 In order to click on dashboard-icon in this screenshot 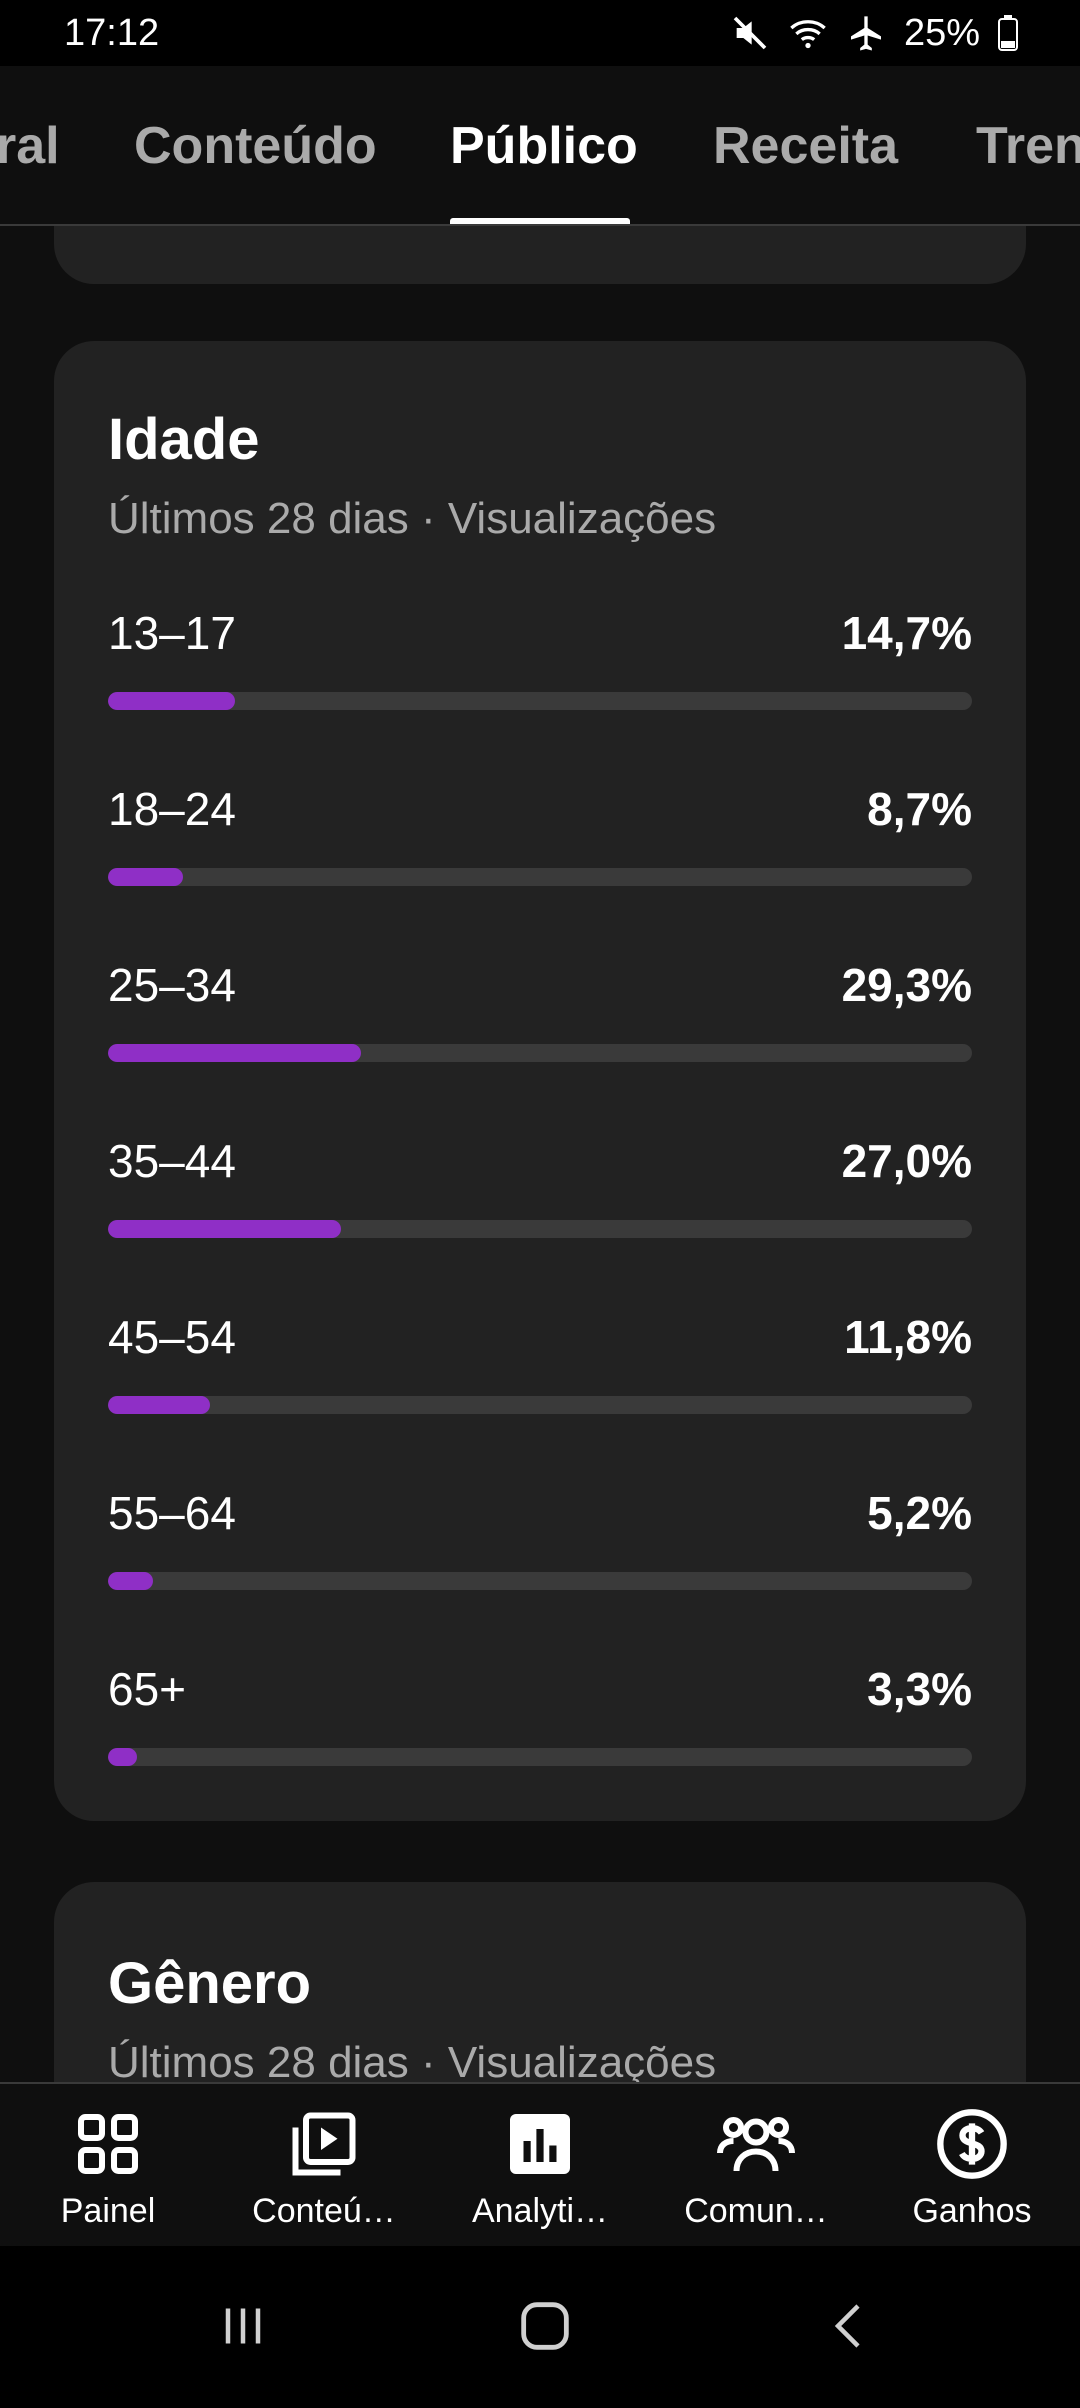, I will do `click(108, 2144)`.